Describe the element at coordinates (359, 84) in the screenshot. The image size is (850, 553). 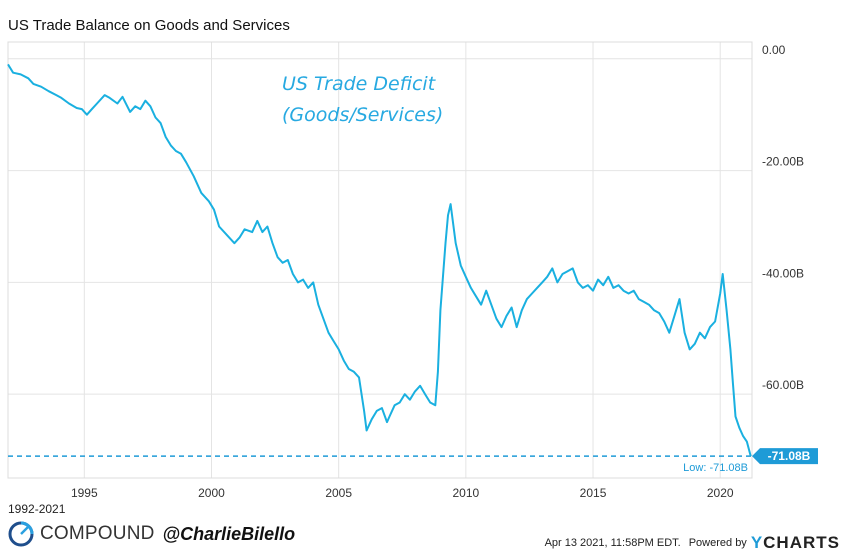
I see `annotation-line-1: US Trade Deficit` at that location.